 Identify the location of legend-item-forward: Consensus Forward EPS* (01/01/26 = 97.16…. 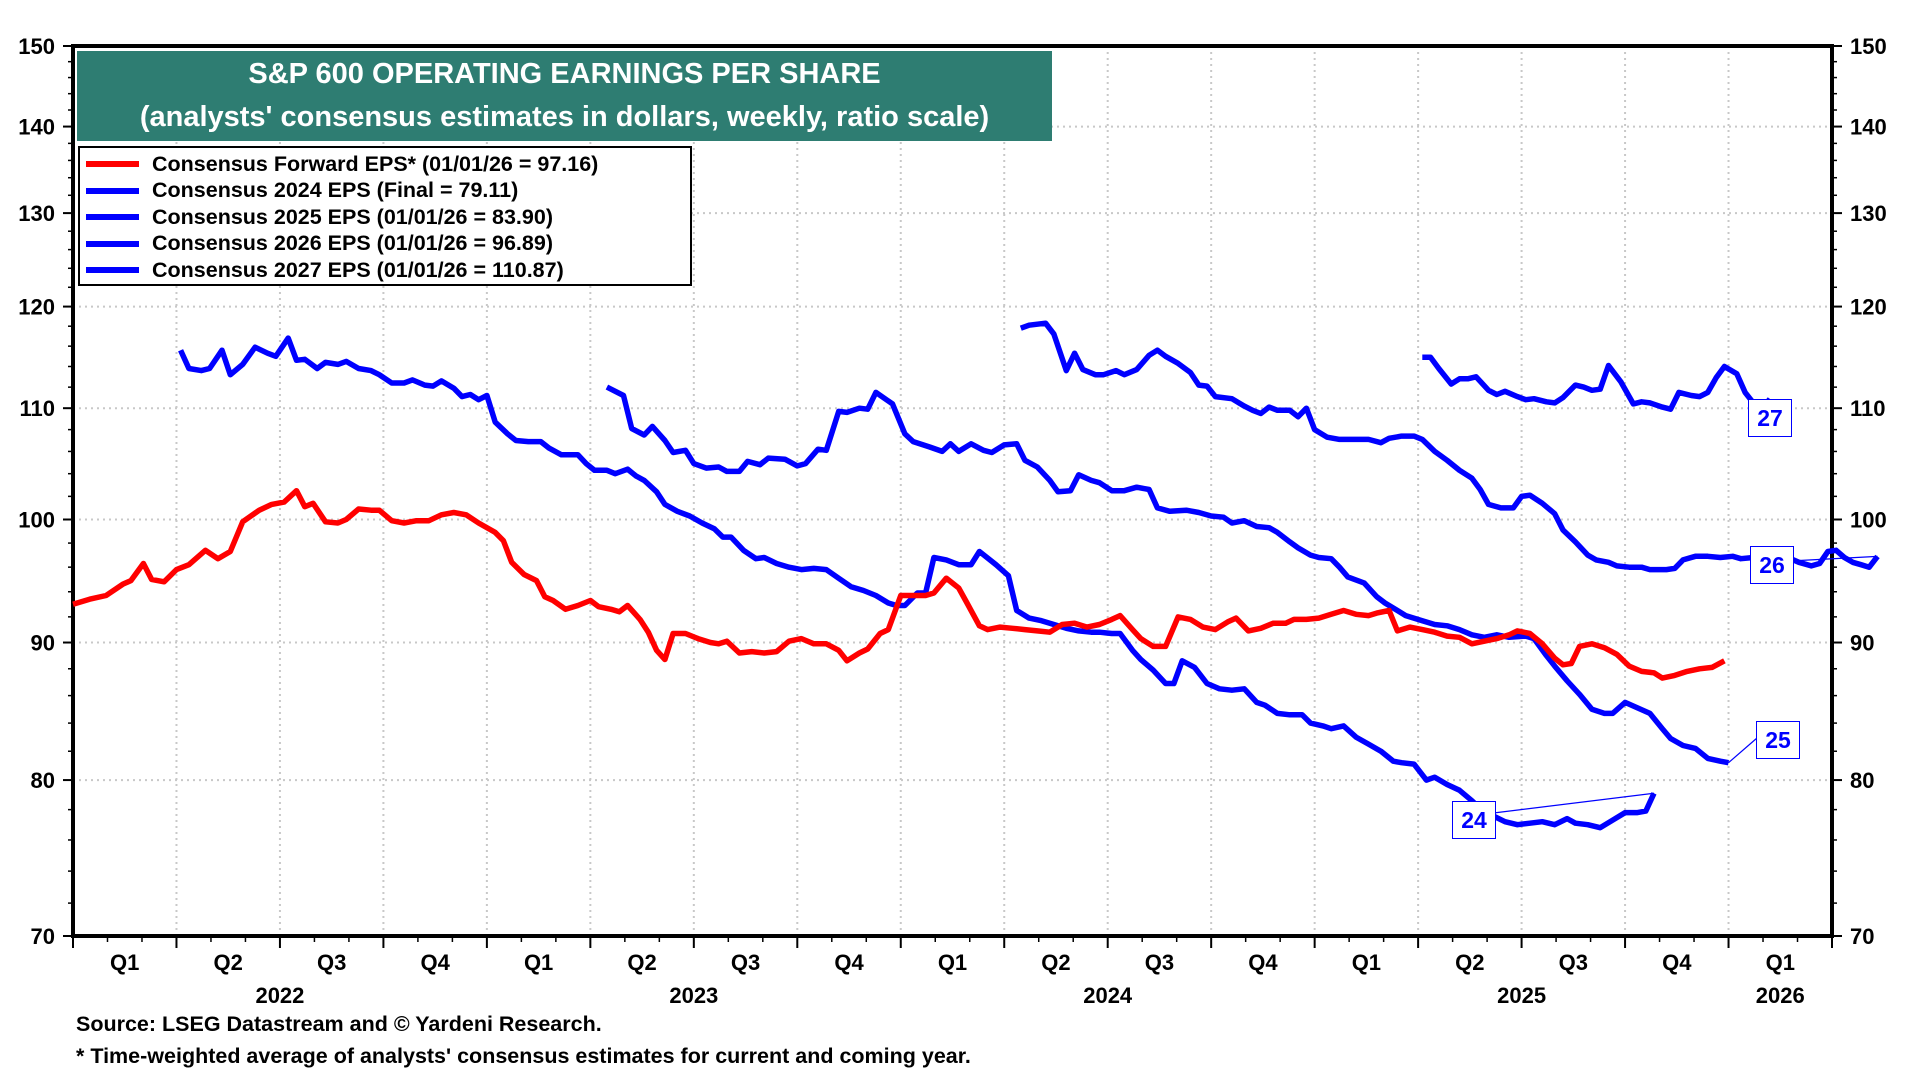
(388, 164).